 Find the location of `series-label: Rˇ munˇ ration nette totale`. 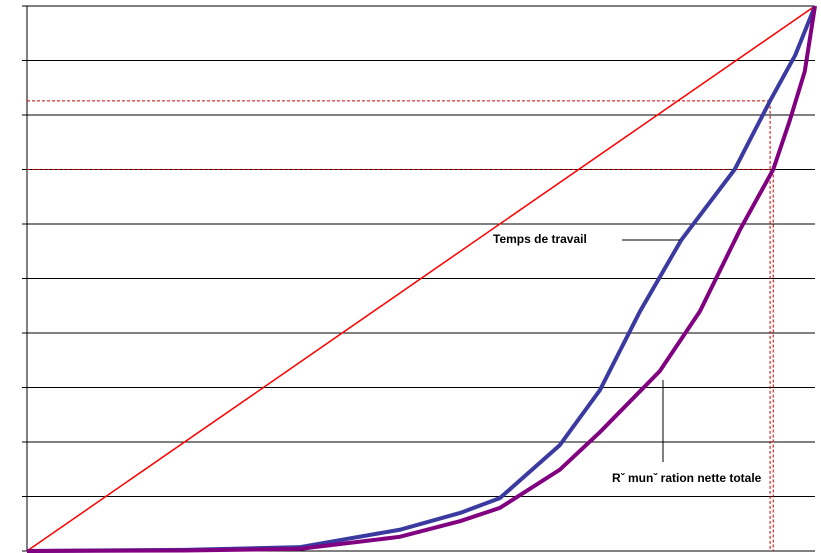

series-label: Rˇ munˇ ration nette totale is located at coordinates (687, 478).